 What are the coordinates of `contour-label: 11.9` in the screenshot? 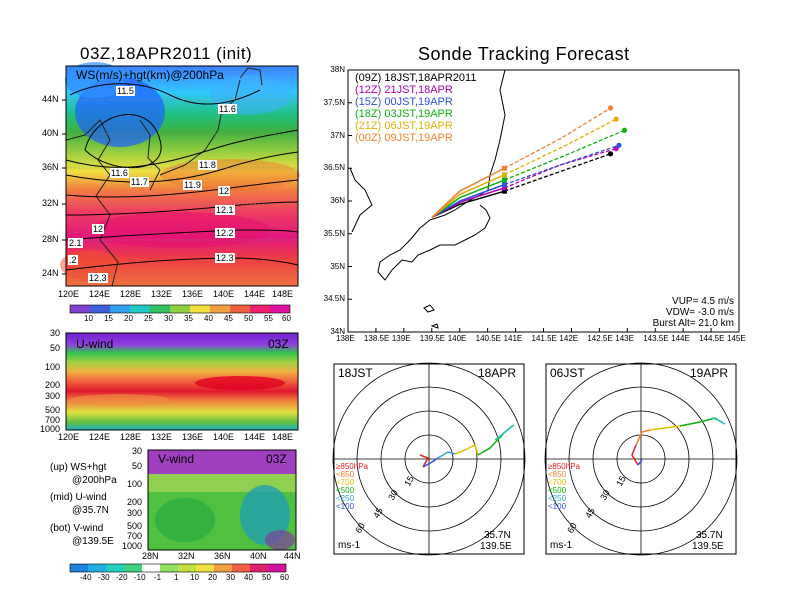 It's located at (192, 185).